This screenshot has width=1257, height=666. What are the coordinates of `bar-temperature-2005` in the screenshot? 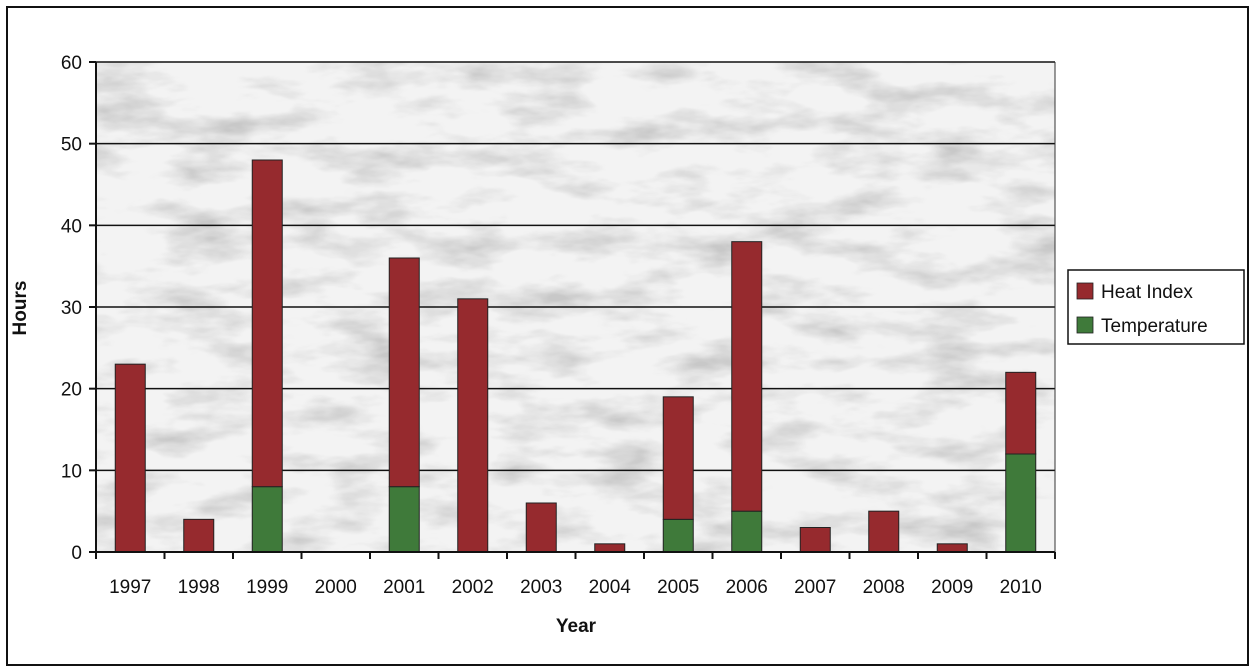 It's located at (678, 535).